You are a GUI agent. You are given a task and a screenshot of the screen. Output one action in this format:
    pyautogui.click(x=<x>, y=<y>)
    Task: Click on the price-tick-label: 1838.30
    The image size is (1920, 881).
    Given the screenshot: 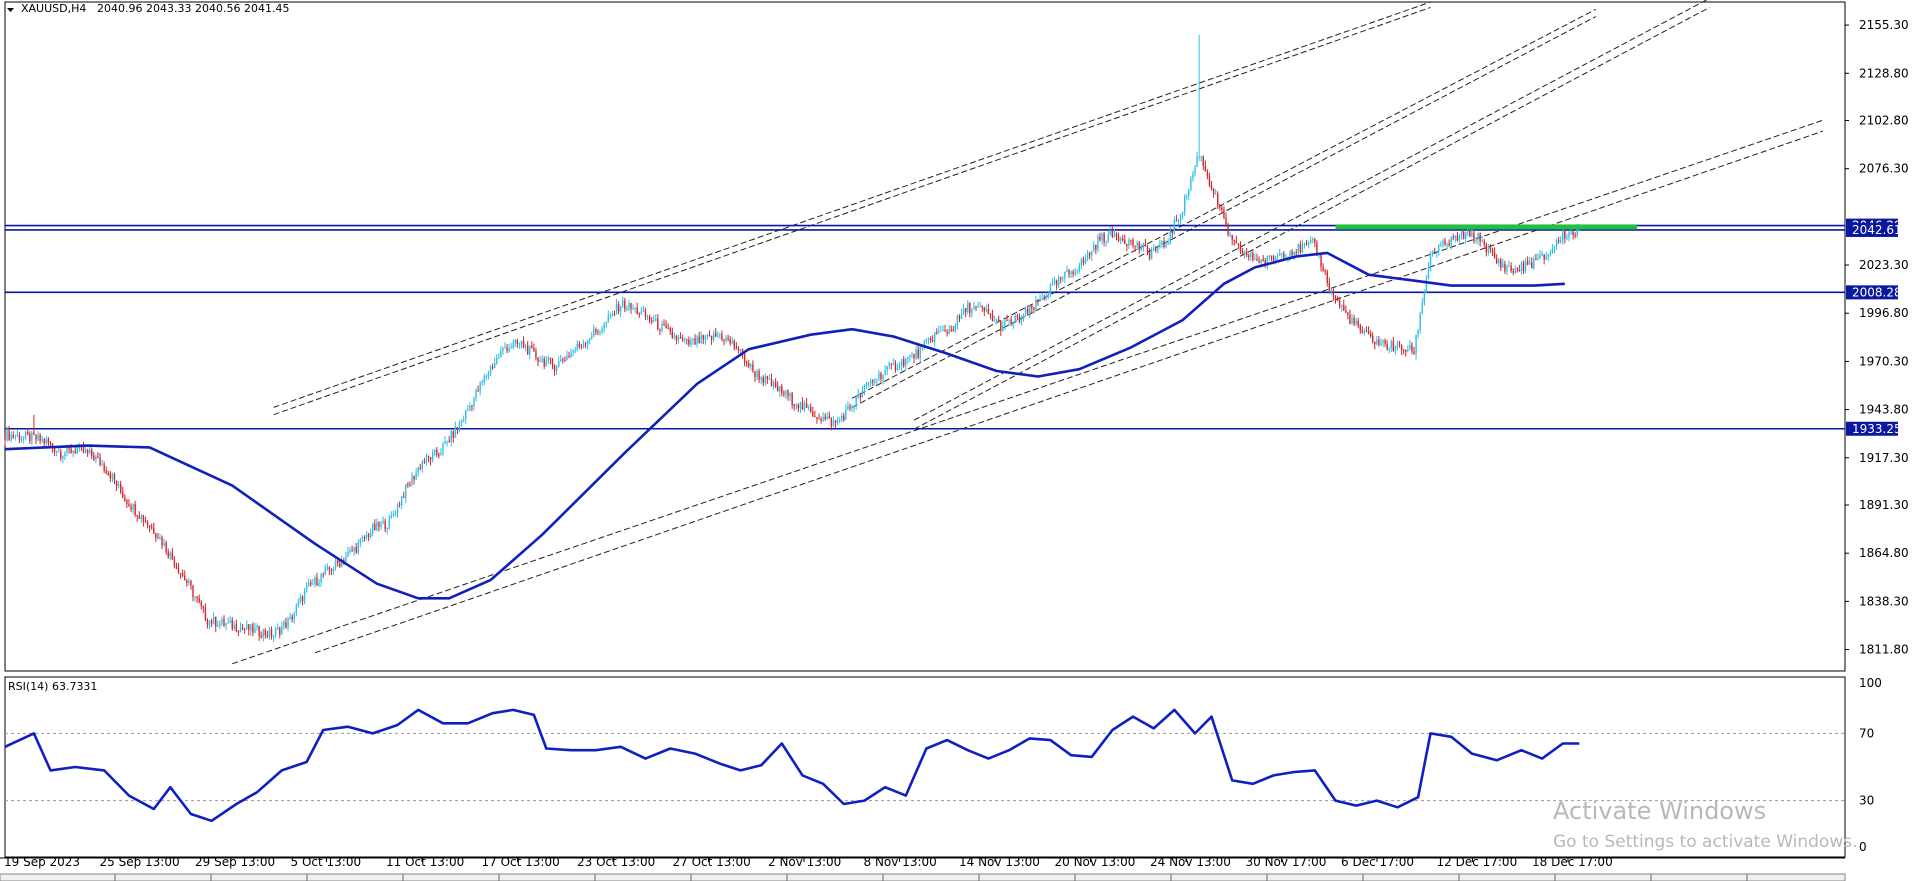 What is the action you would take?
    pyautogui.click(x=1884, y=601)
    